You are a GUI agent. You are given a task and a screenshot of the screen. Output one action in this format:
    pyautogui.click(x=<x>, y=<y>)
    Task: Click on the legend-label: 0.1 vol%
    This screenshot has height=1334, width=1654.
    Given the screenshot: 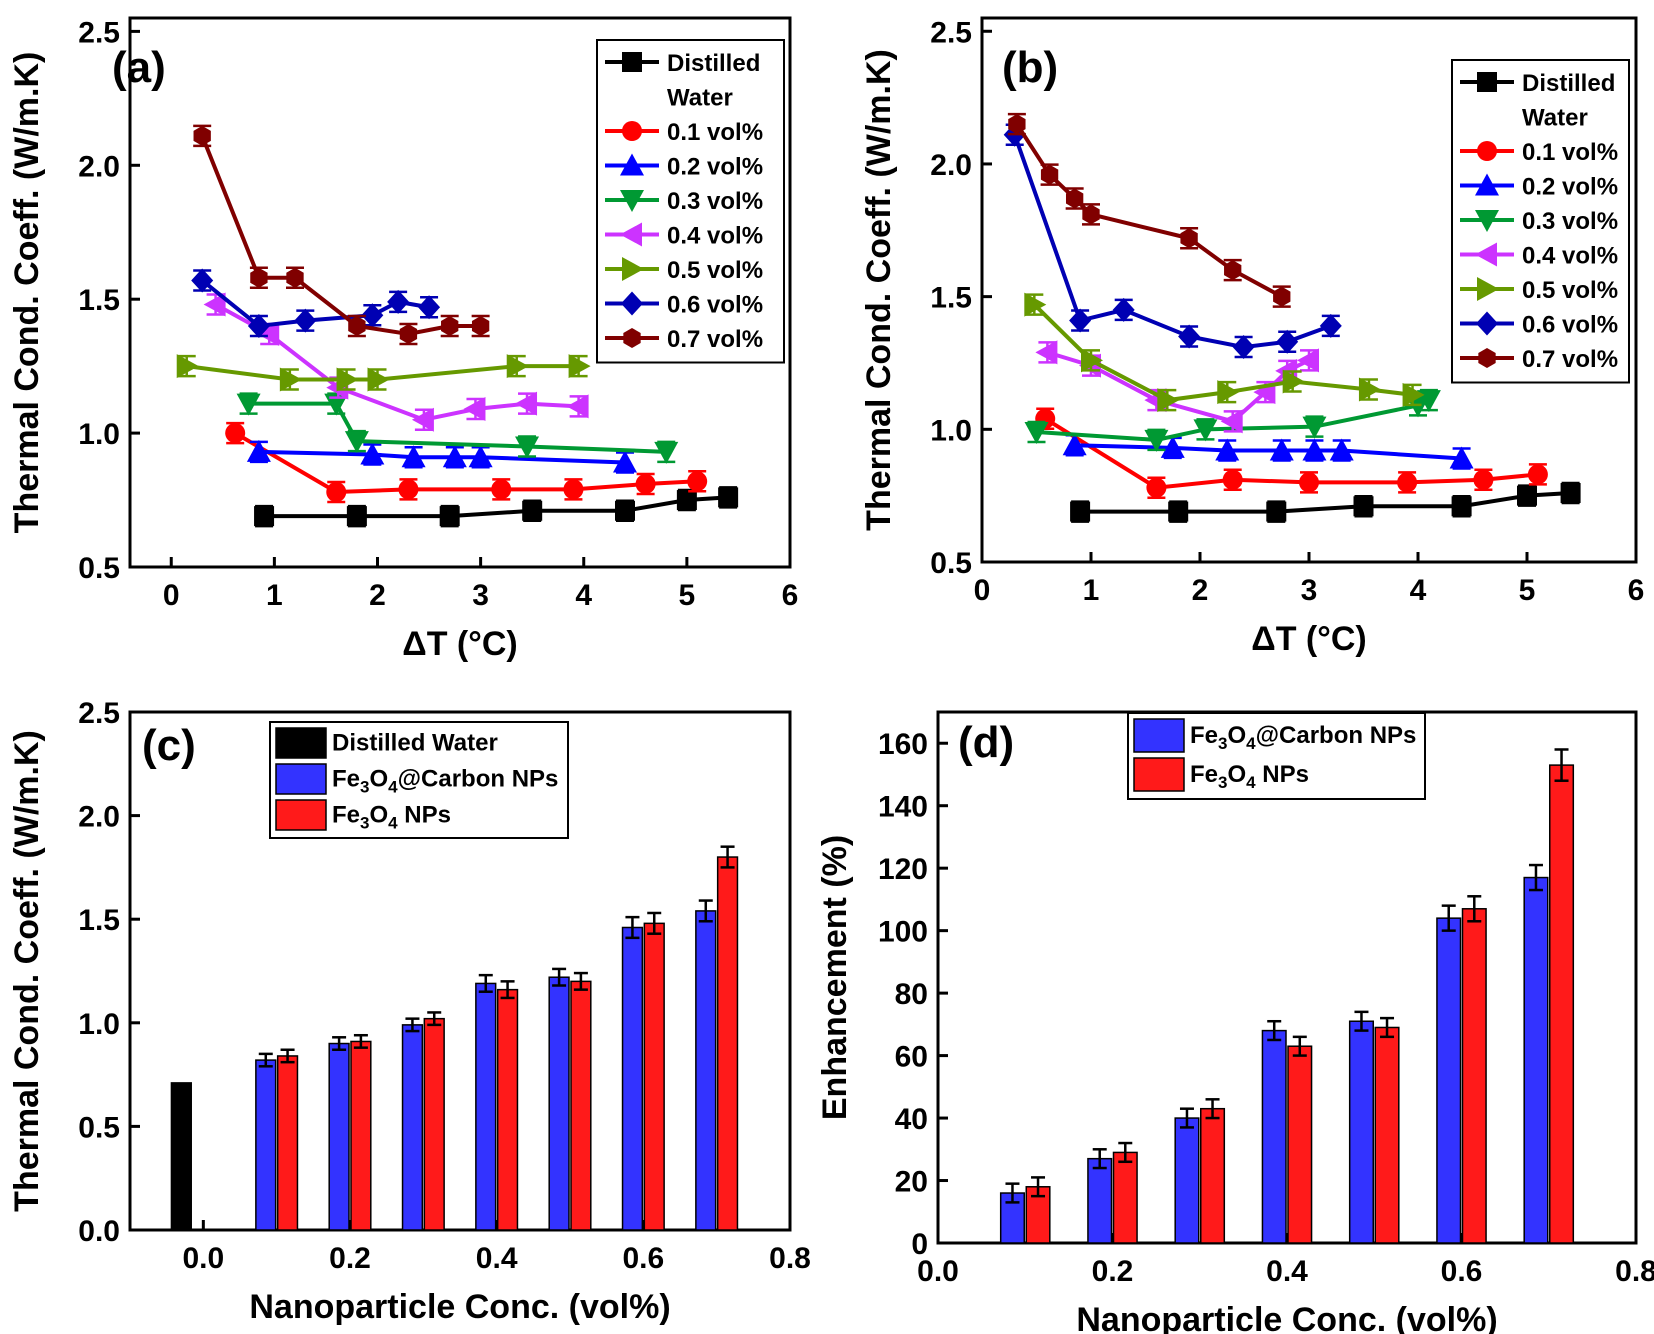 What is the action you would take?
    pyautogui.click(x=1570, y=152)
    